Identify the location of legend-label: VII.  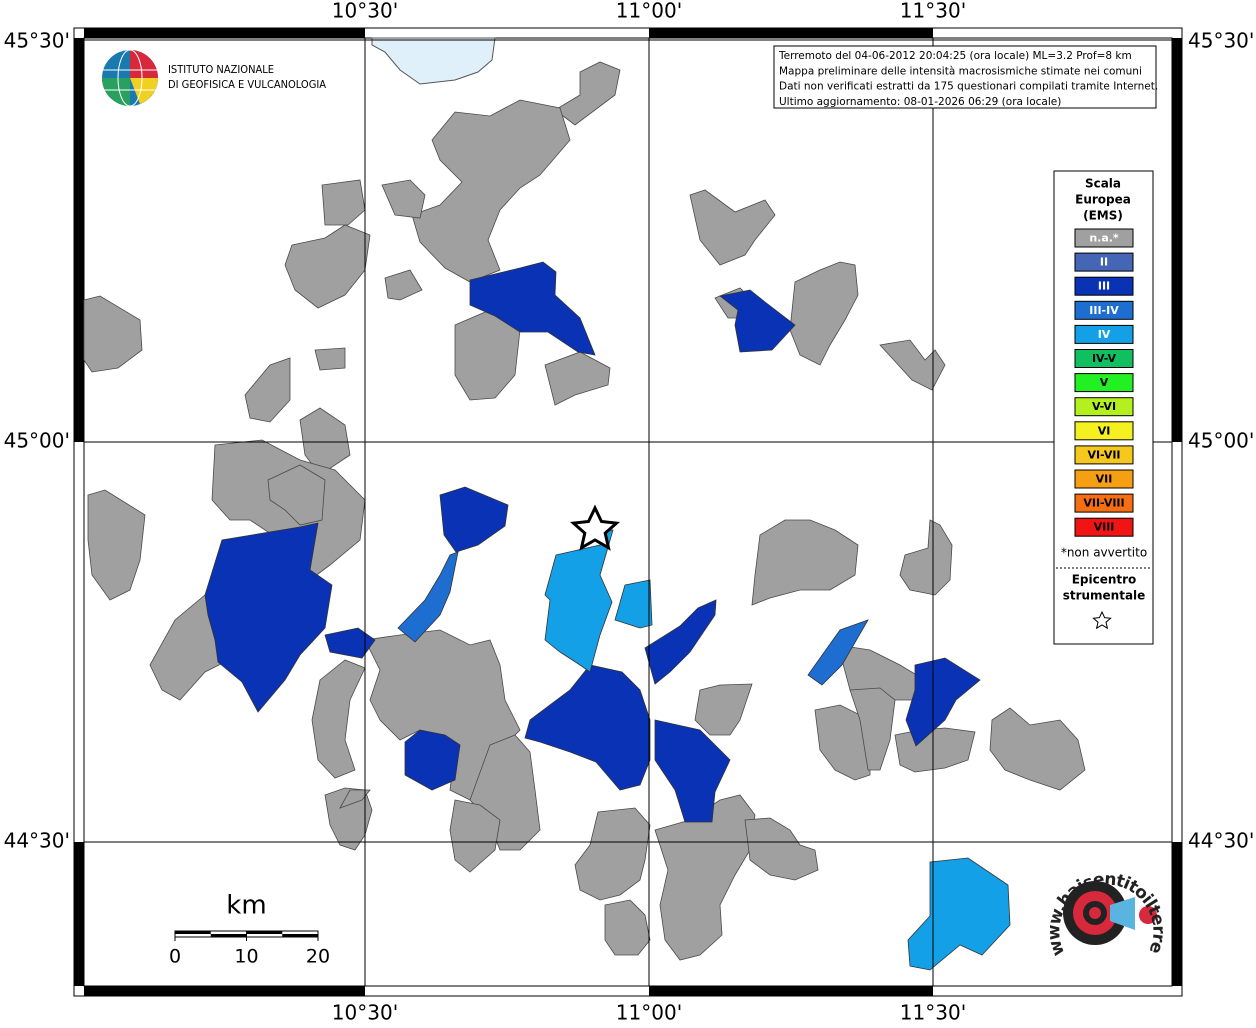
(1104, 479).